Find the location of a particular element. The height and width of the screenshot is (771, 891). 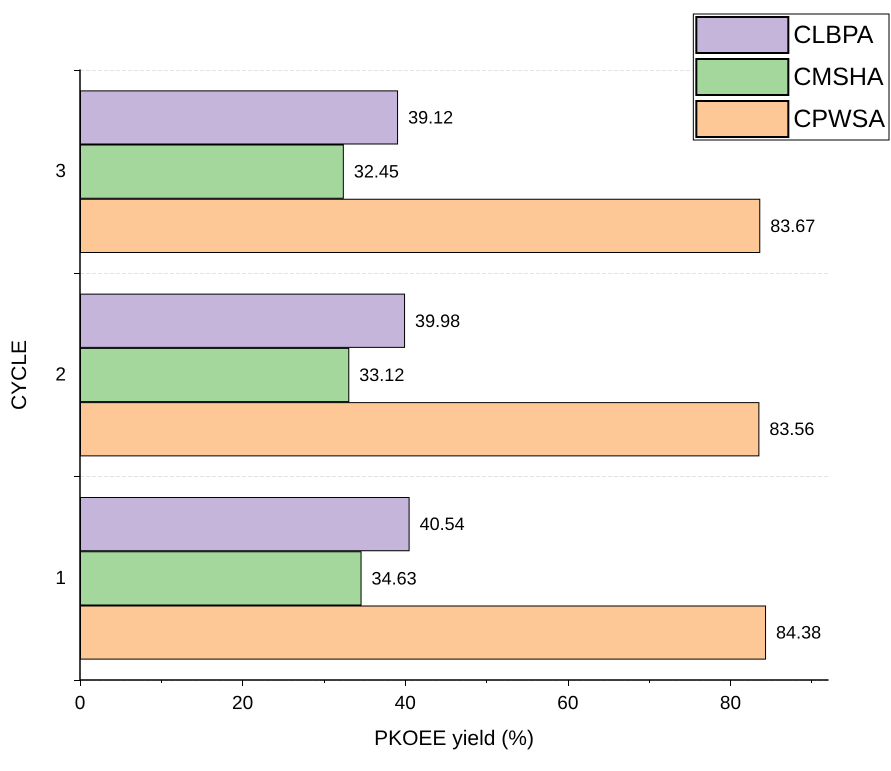

data-label: 32.45 is located at coordinates (376, 172).